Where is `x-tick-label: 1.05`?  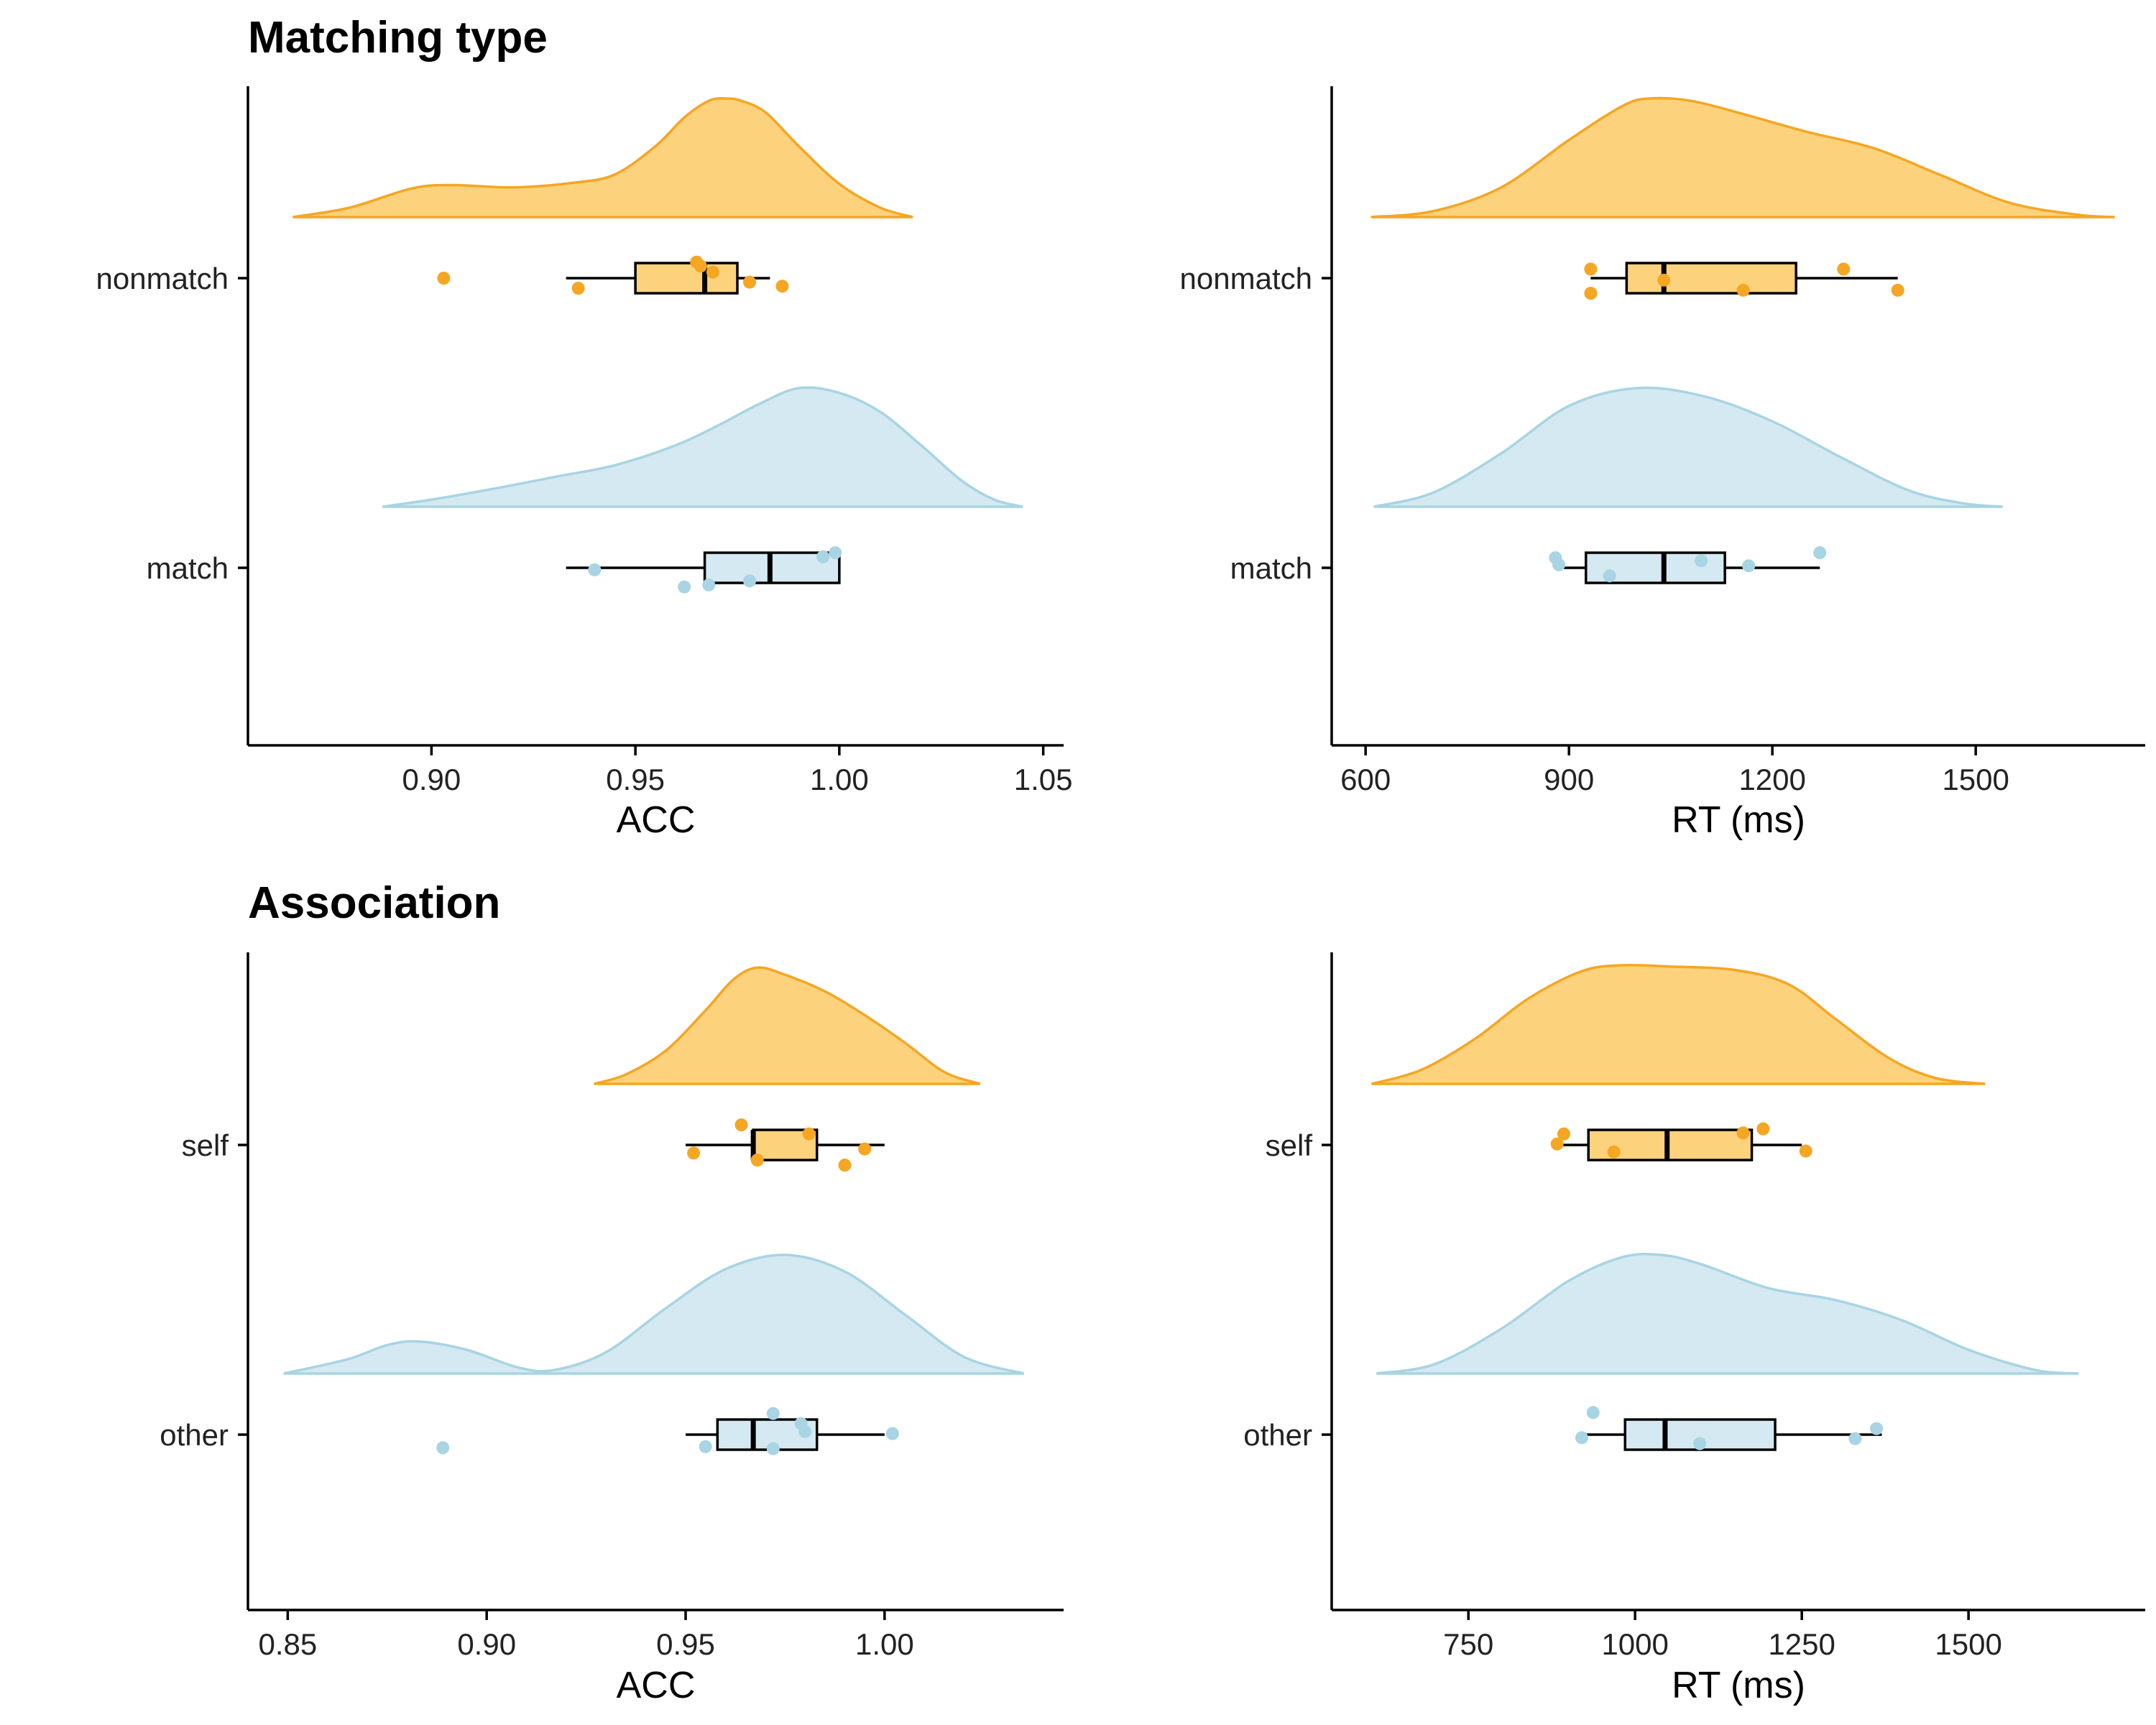
x-tick-label: 1.05 is located at coordinates (1043, 779).